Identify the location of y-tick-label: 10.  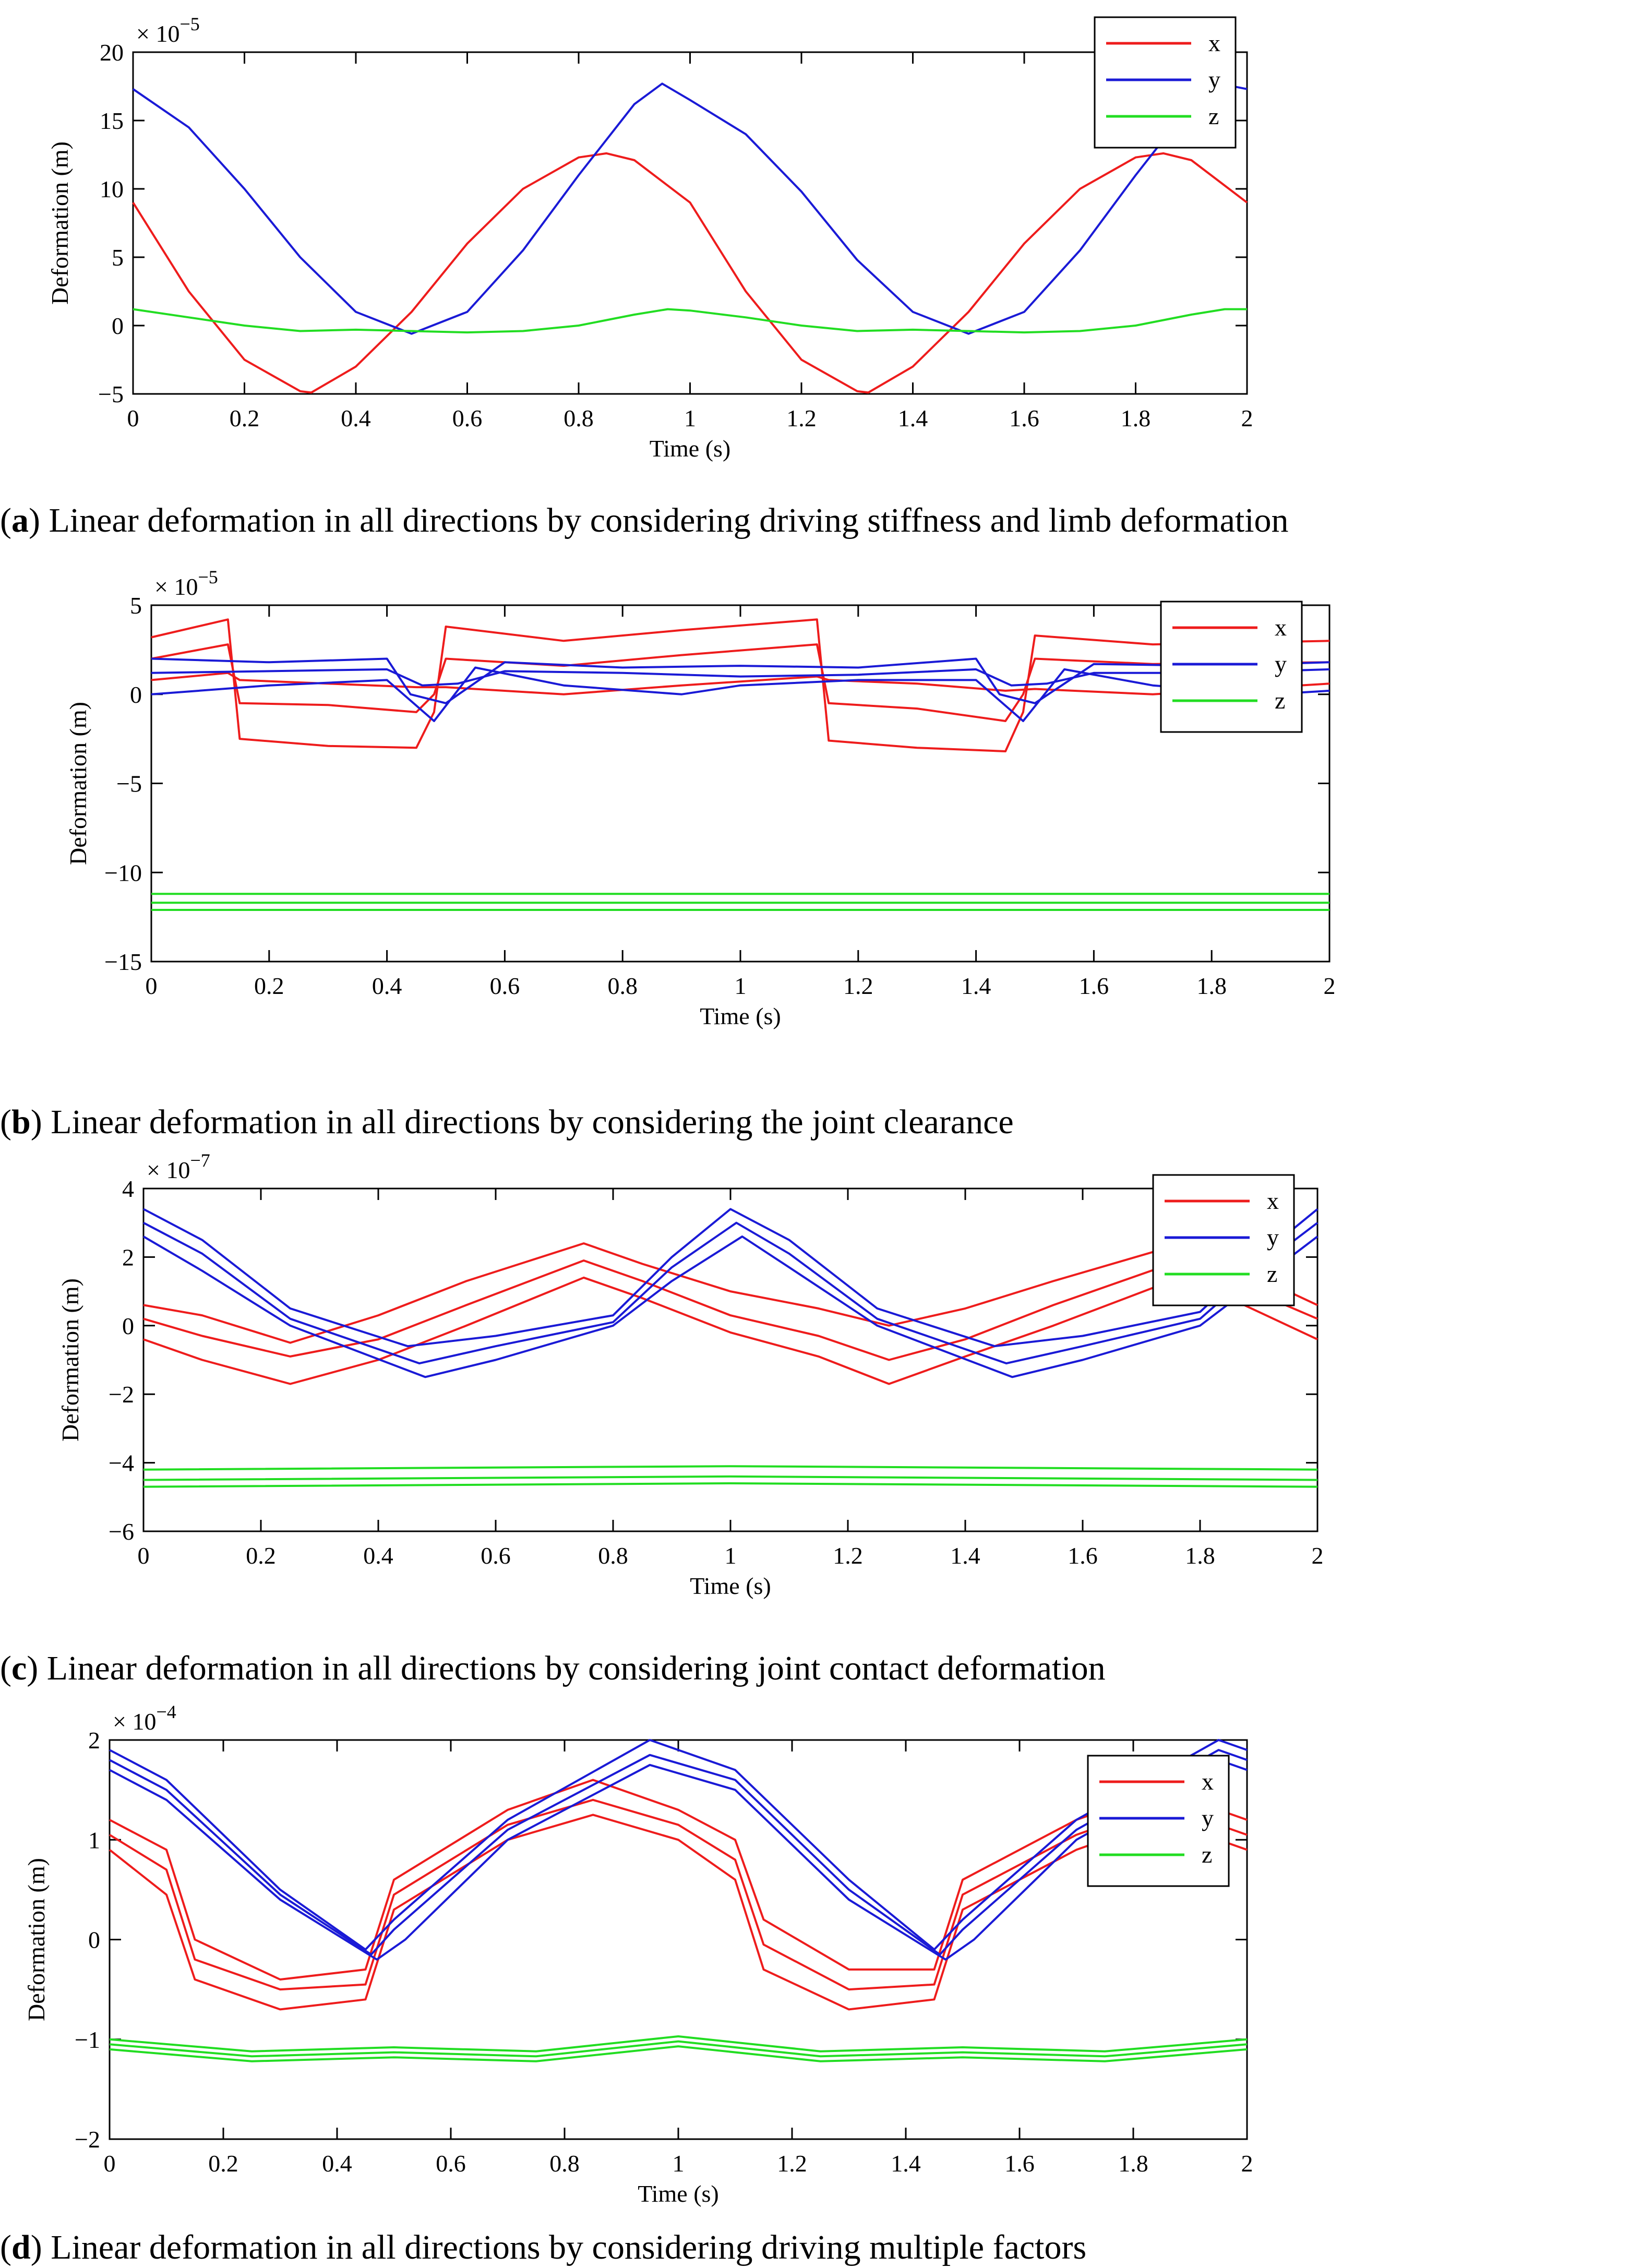
(112, 189).